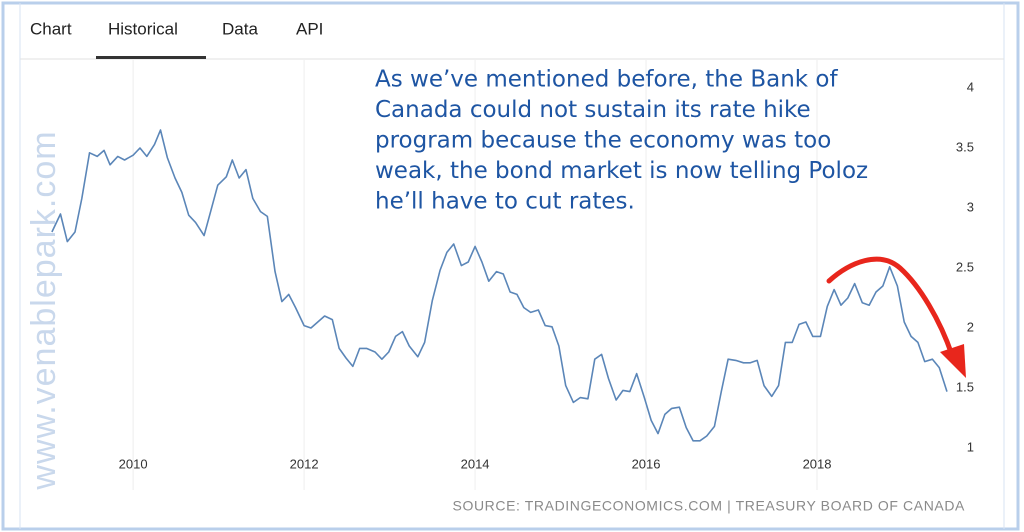  What do you see at coordinates (970, 326) in the screenshot?
I see `y-tick-label: 2` at bounding box center [970, 326].